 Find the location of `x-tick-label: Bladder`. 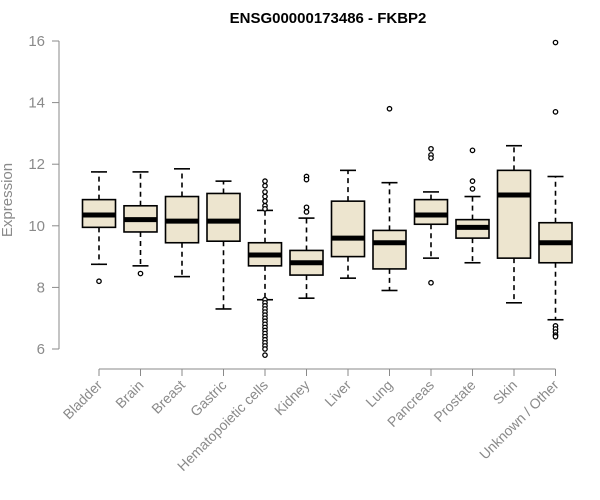

x-tick-label: Bladder is located at coordinates (83, 400).